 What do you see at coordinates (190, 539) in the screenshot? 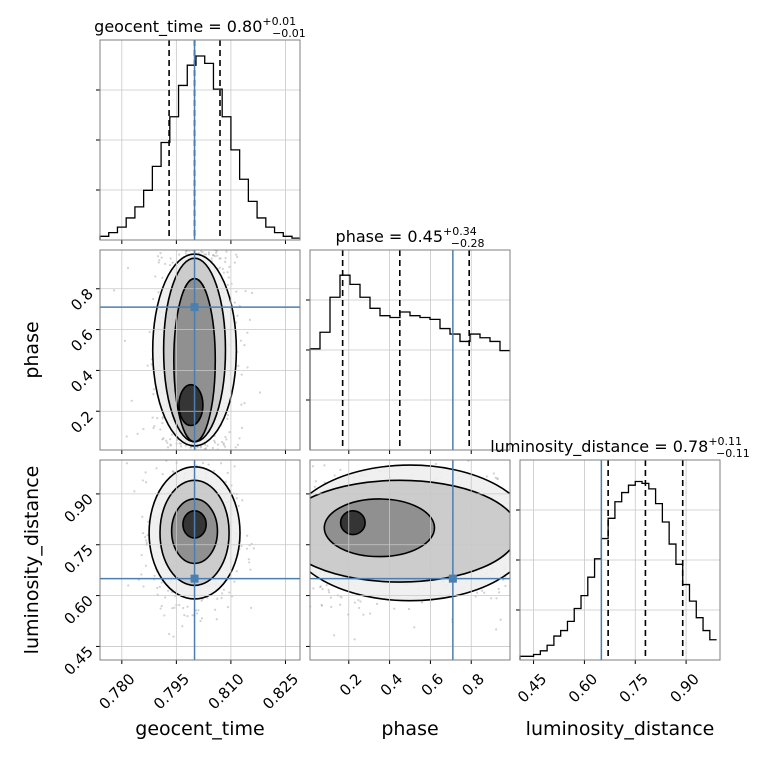
I see `pair-geocent-time-vs-luminosity-distance-body` at bounding box center [190, 539].